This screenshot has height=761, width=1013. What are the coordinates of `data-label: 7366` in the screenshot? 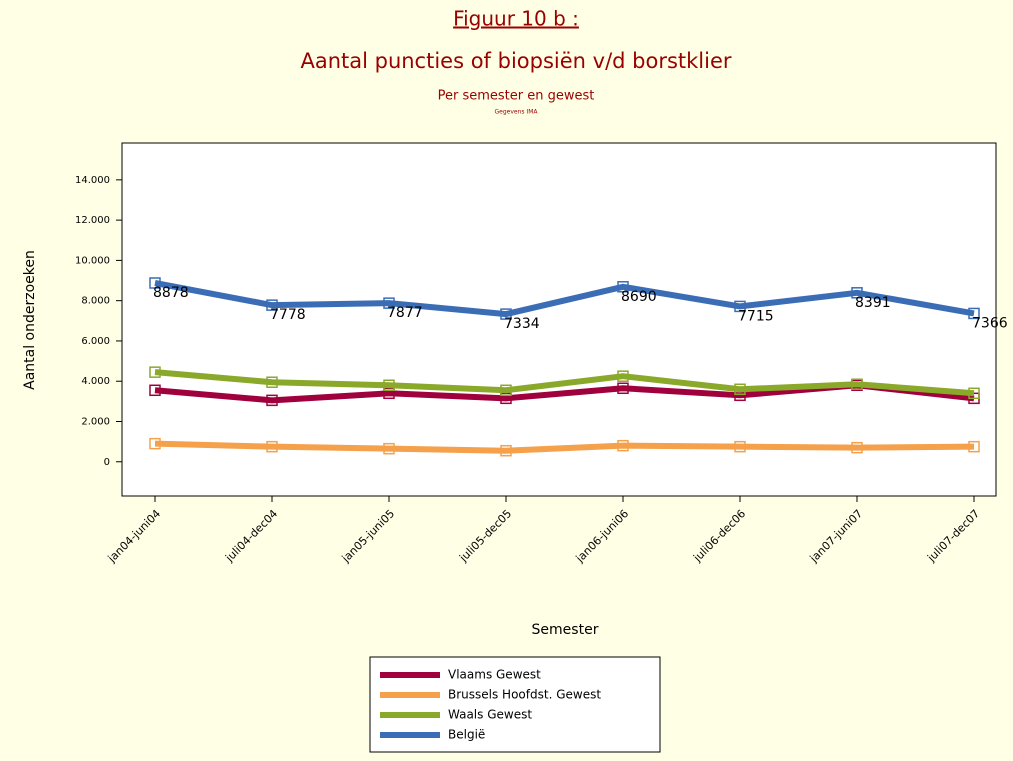 It's located at (990, 323).